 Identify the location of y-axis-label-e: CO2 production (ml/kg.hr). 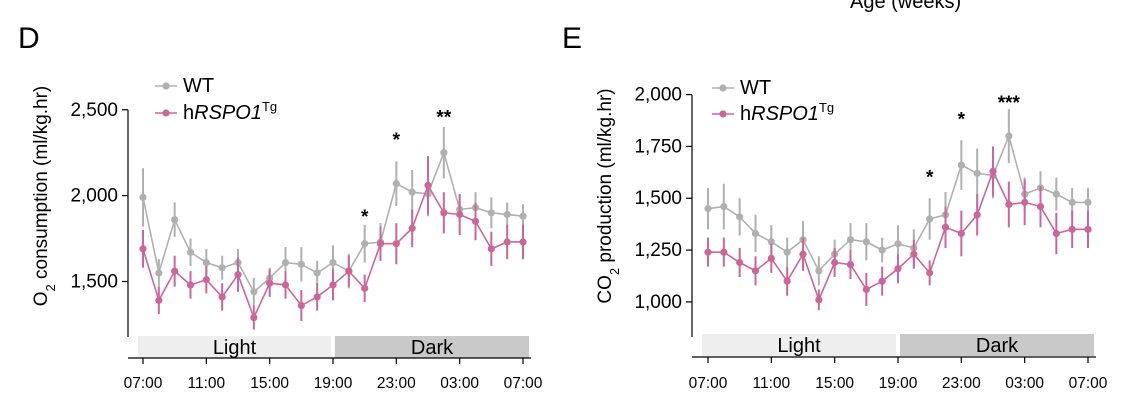
(608, 195).